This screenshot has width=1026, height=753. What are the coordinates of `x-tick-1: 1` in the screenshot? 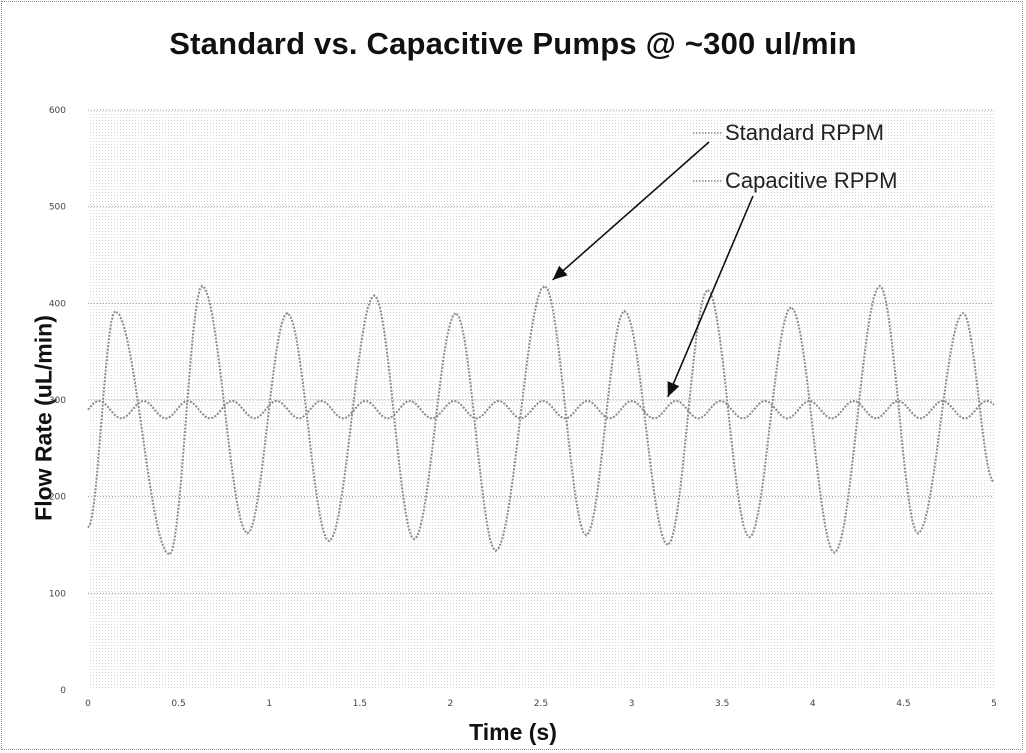 It's located at (269, 704).